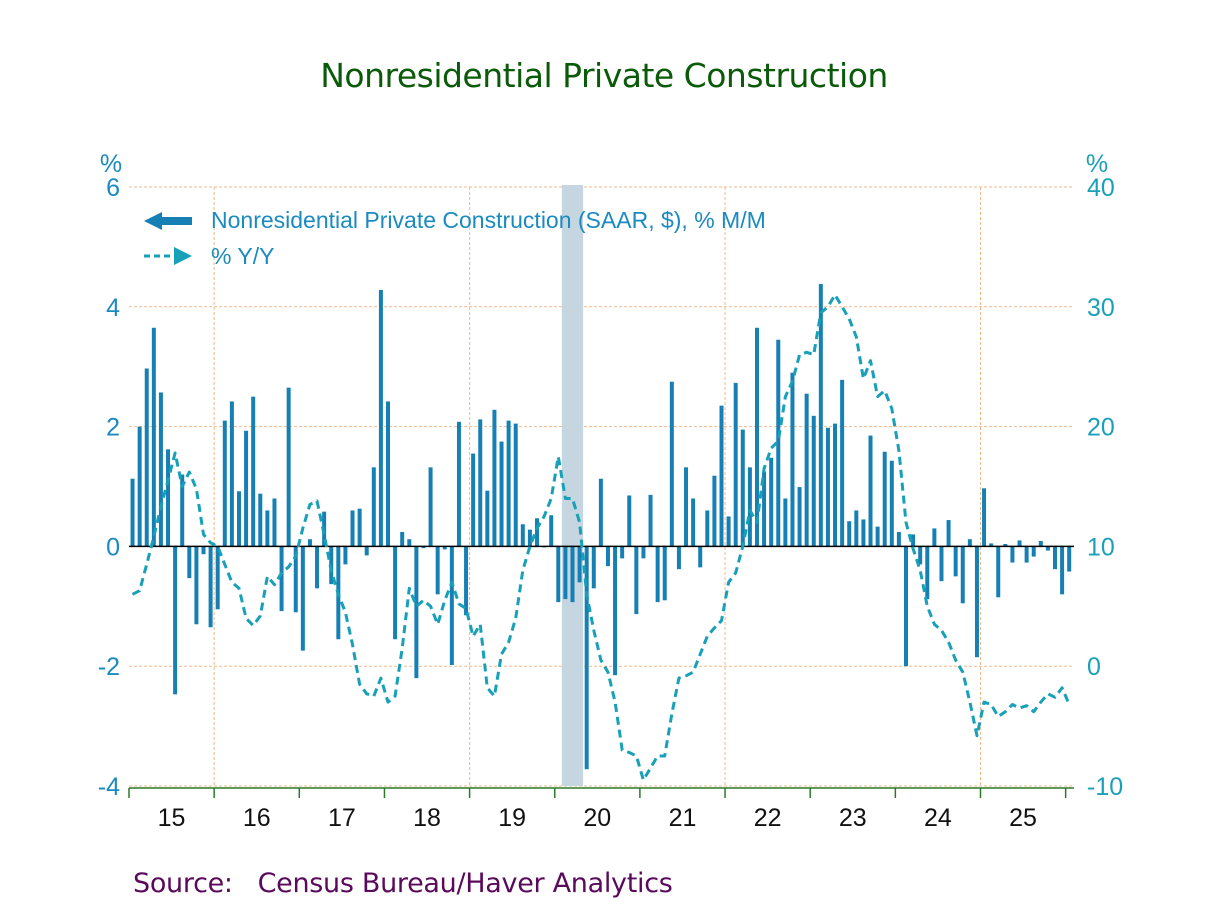 This screenshot has width=1208, height=906. What do you see at coordinates (768, 818) in the screenshot?
I see `x-tick-label: 22` at bounding box center [768, 818].